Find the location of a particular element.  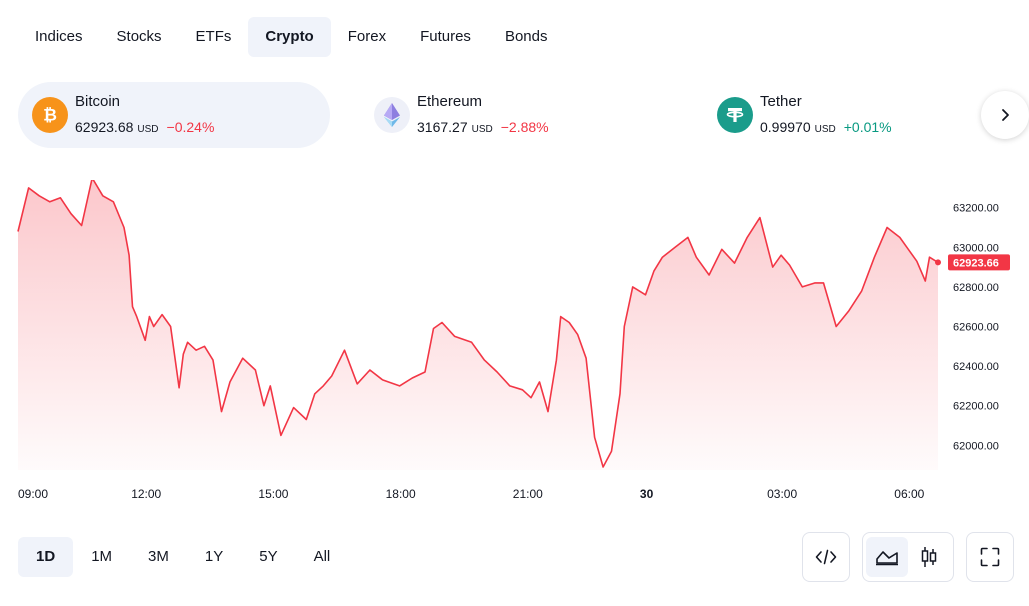

tab-bonds: Bonds is located at coordinates (526, 36).